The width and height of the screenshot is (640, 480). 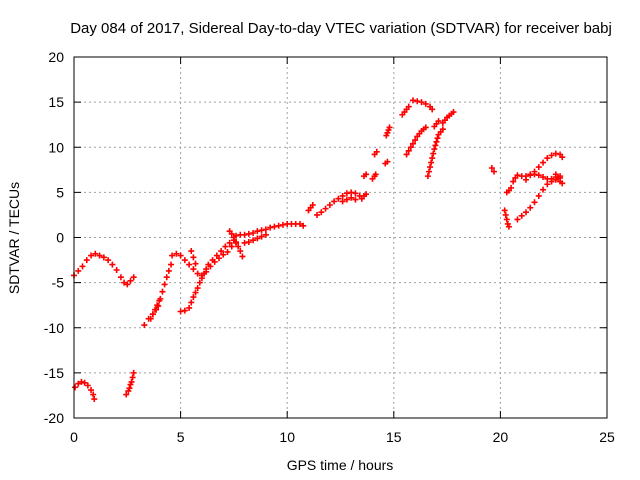 What do you see at coordinates (54, 418) in the screenshot?
I see `y-tick-label: -20` at bounding box center [54, 418].